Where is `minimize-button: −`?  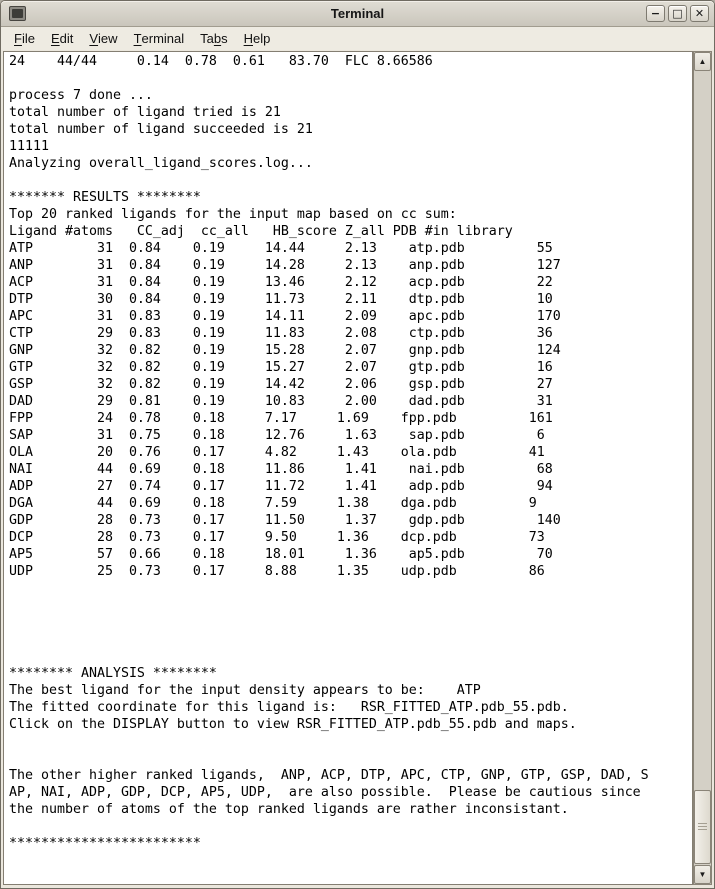
minimize-button: − is located at coordinates (655, 13).